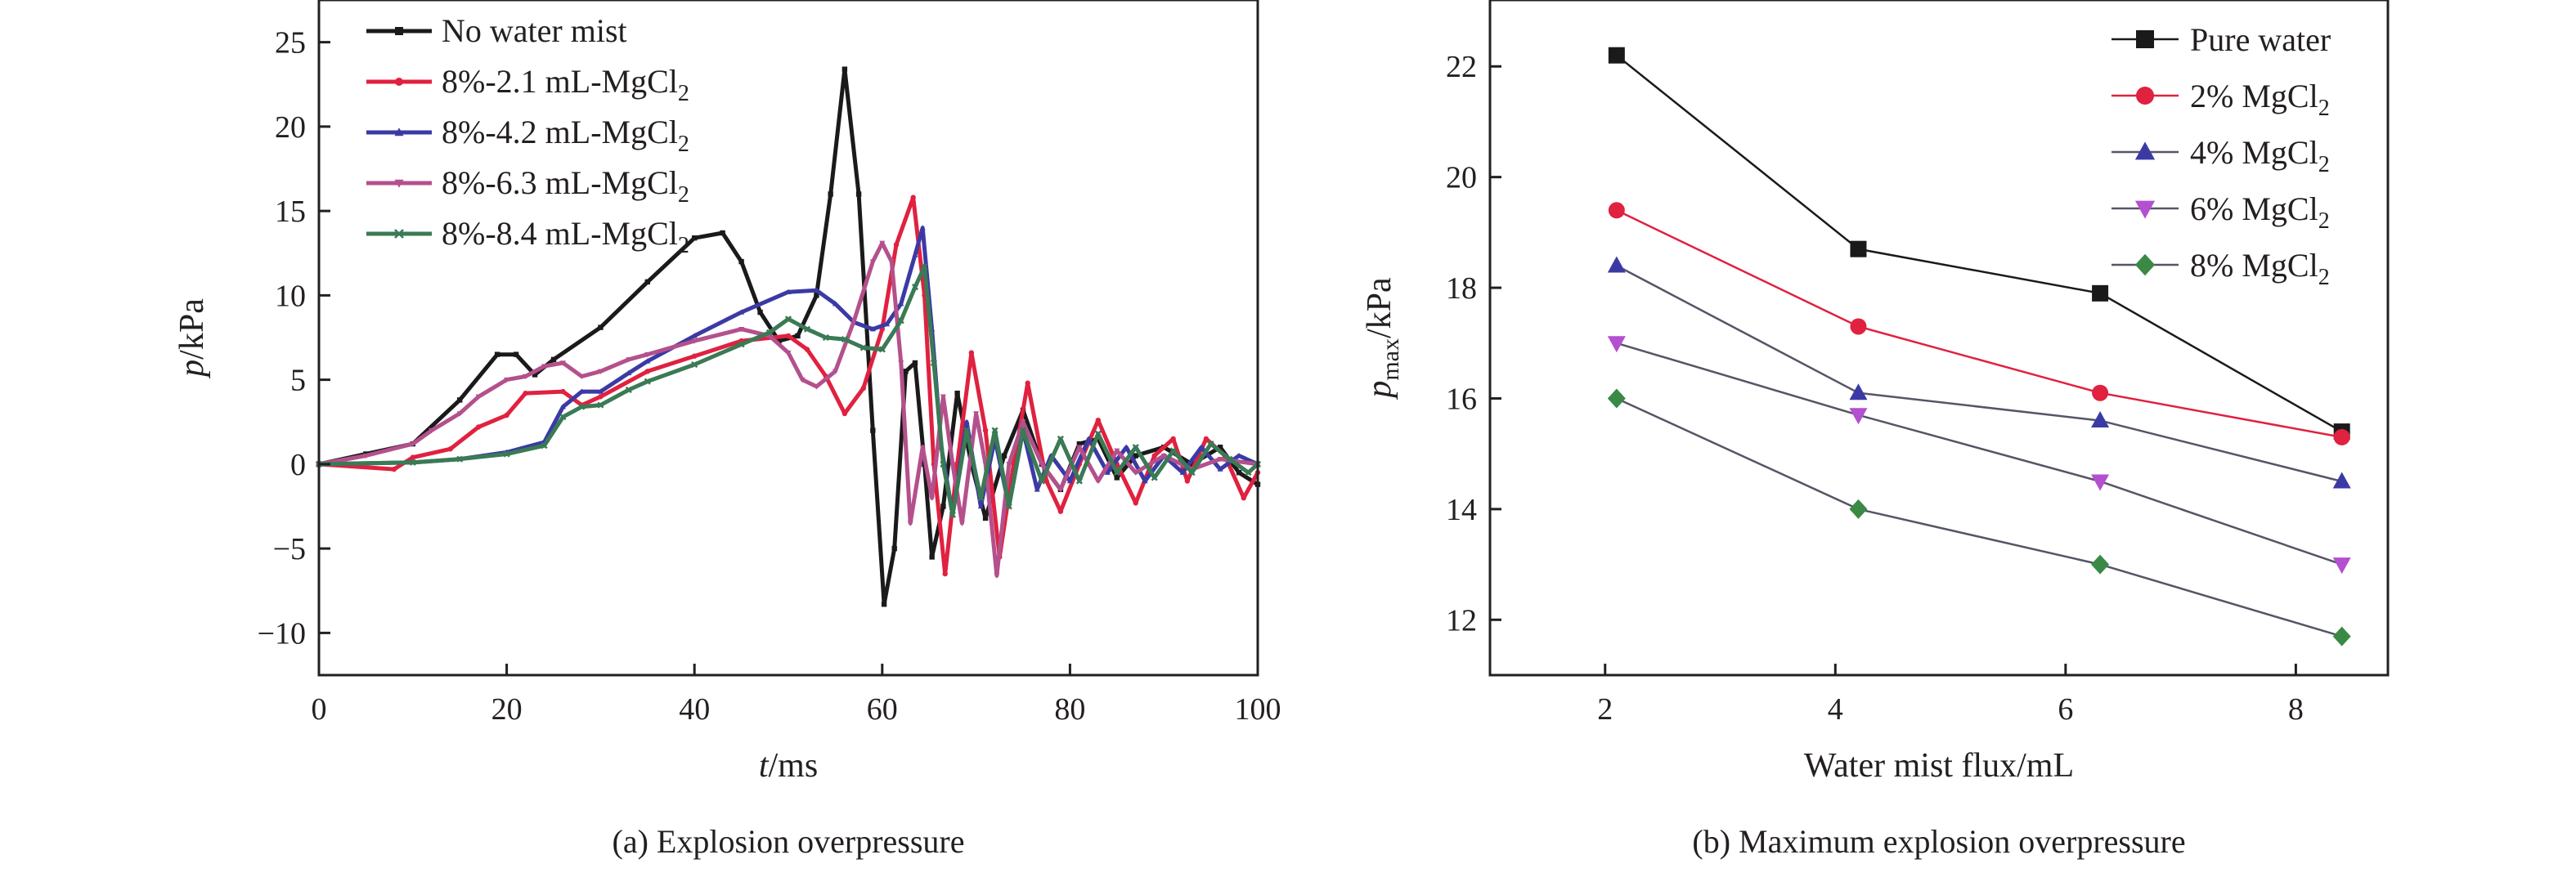 The height and width of the screenshot is (877, 2576). I want to click on panel-b-y-tick-label: 16, so click(1461, 399).